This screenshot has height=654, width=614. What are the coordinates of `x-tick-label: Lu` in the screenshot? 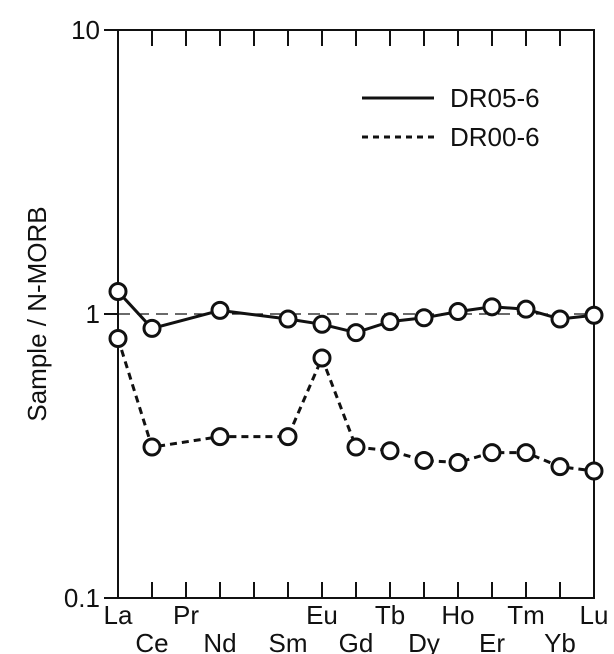 It's located at (594, 615).